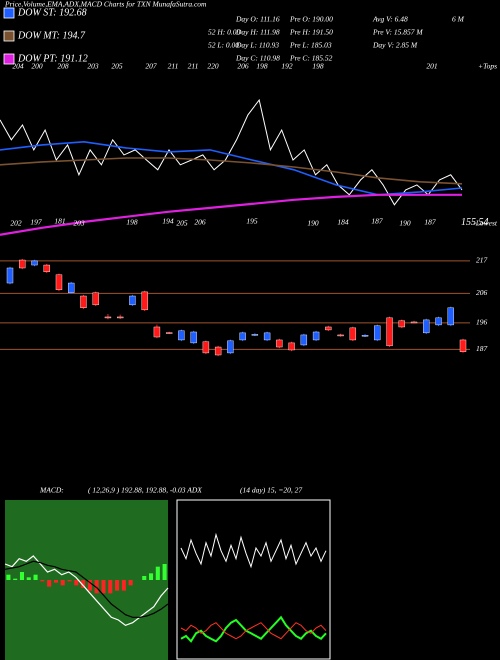  I want to click on stat: Day O: 111.16, so click(257, 19).